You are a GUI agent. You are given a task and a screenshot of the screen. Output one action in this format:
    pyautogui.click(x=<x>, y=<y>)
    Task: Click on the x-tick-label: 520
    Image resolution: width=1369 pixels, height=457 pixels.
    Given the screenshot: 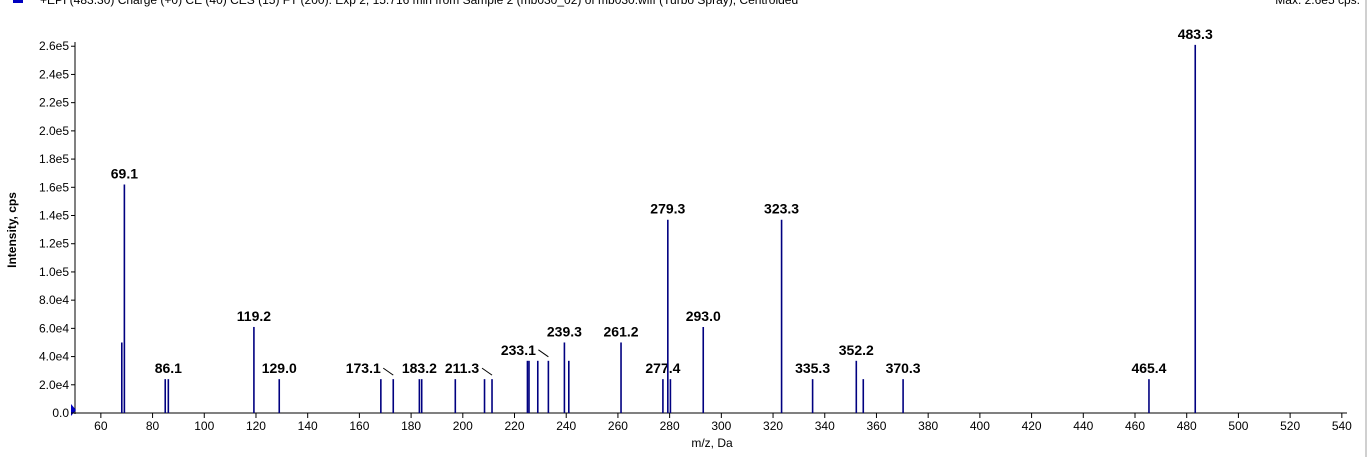 What is the action you would take?
    pyautogui.click(x=1290, y=426)
    